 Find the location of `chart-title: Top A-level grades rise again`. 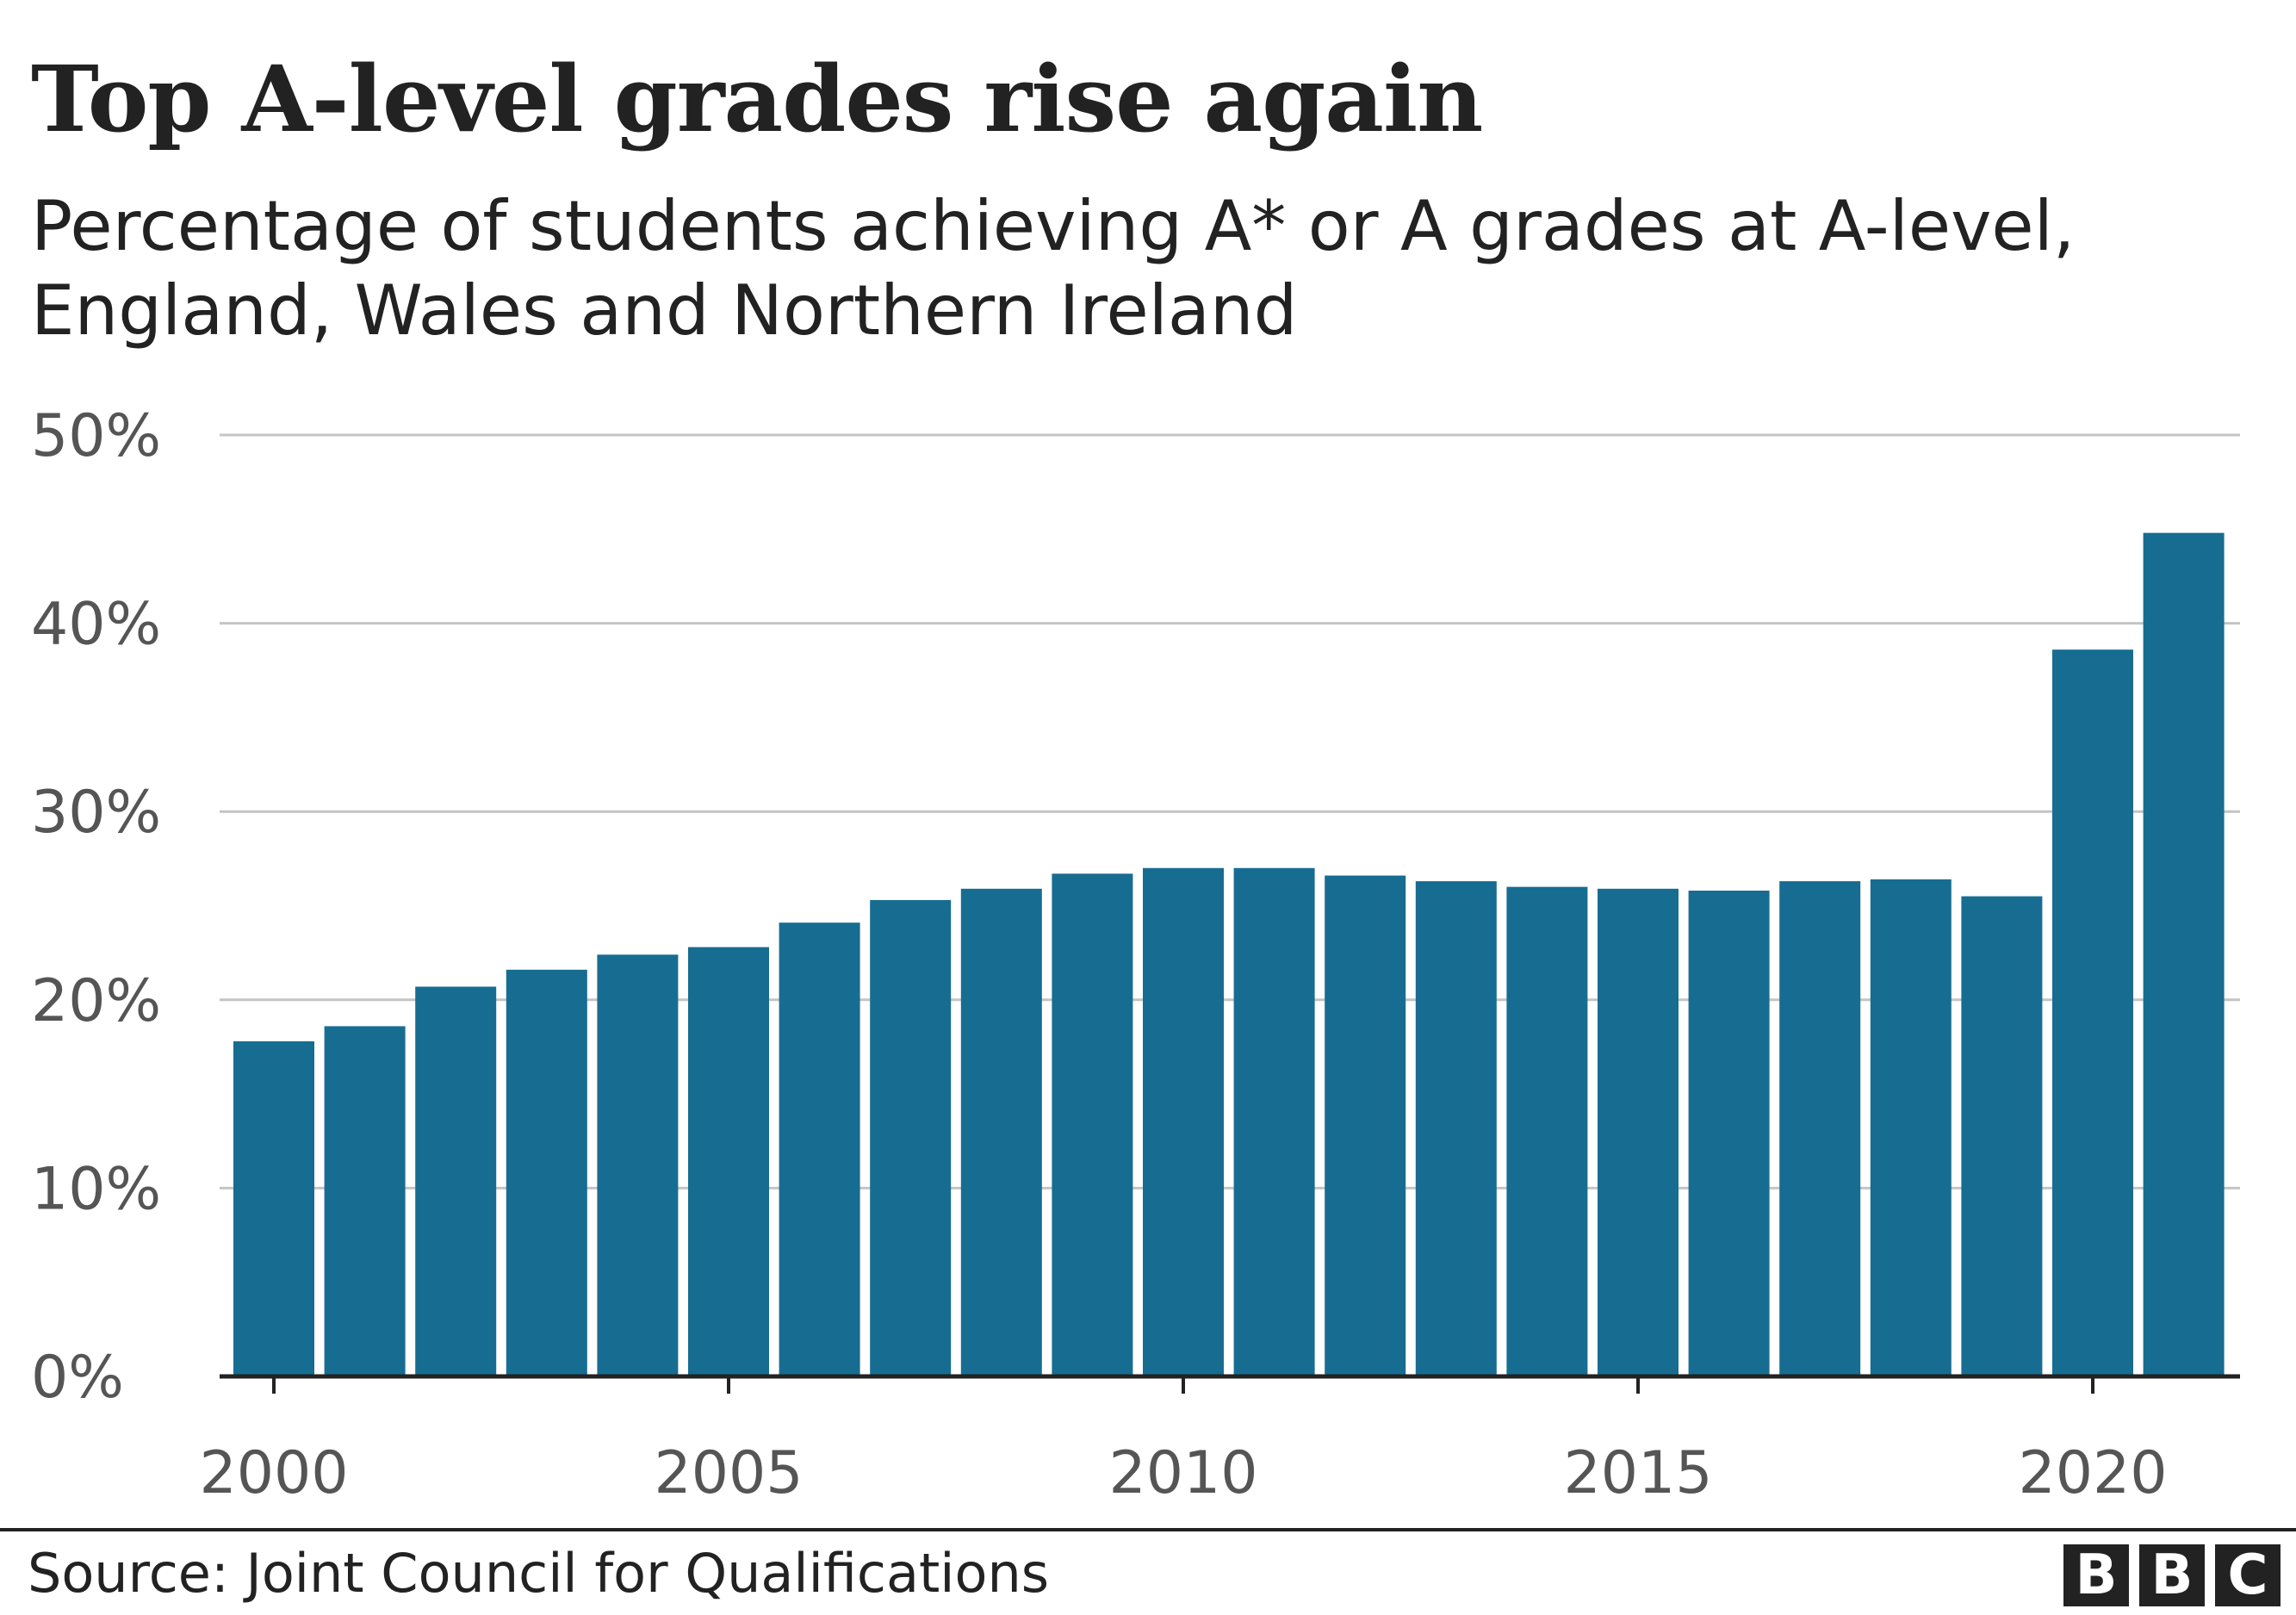

chart-title: Top A-level grades rise again is located at coordinates (757, 98).